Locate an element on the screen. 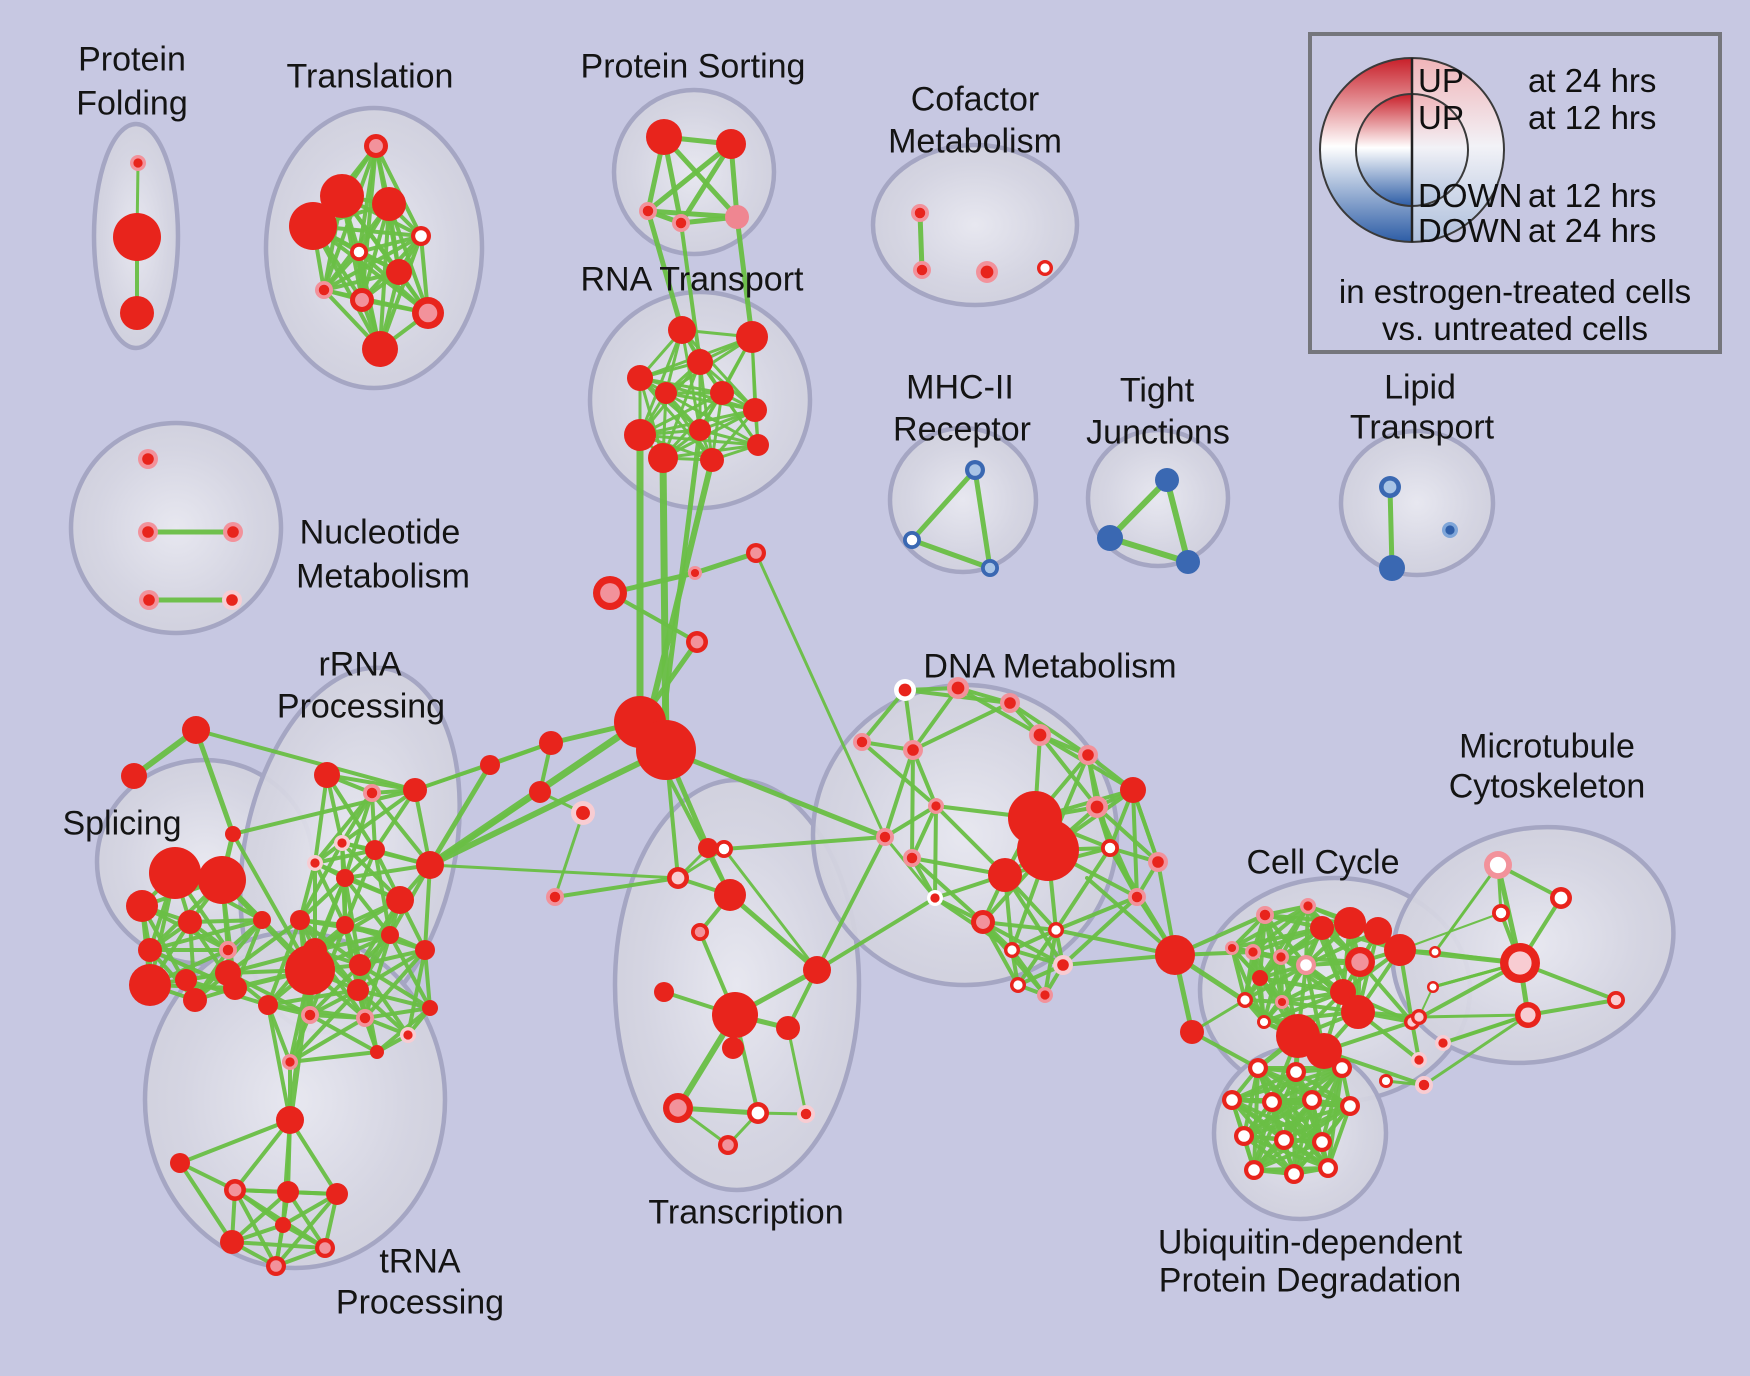  legend-row-up-24: UP at 24 hrs is located at coordinates (1515, 82).